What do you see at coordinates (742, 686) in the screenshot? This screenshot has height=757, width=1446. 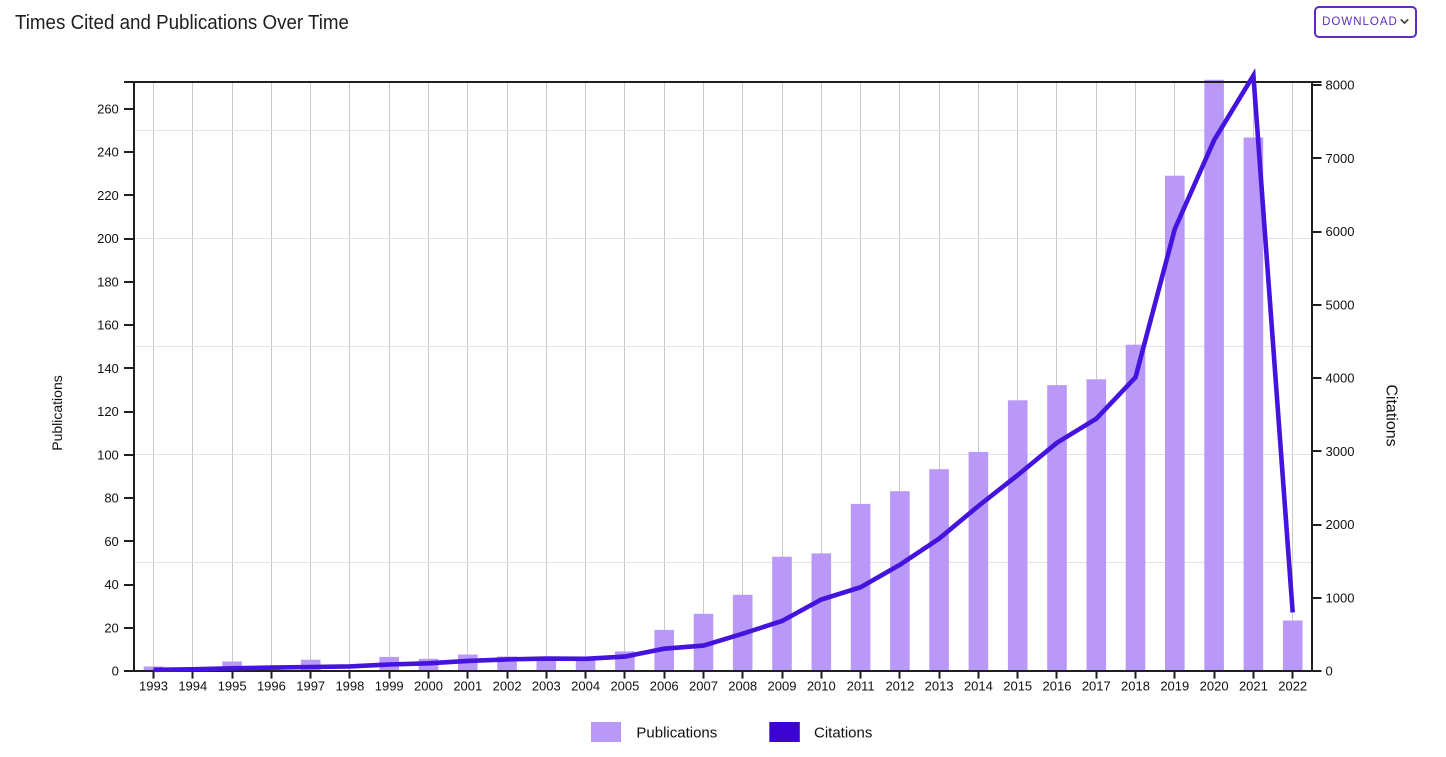 I see `svg-text: 2008` at bounding box center [742, 686].